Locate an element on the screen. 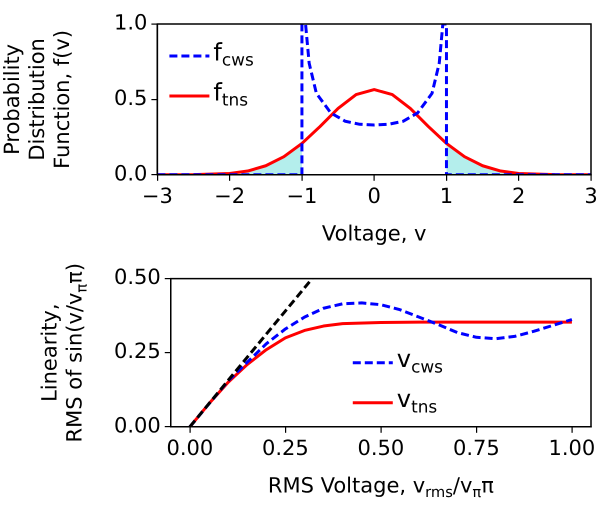  x-tick-label: −1 is located at coordinates (302, 196).